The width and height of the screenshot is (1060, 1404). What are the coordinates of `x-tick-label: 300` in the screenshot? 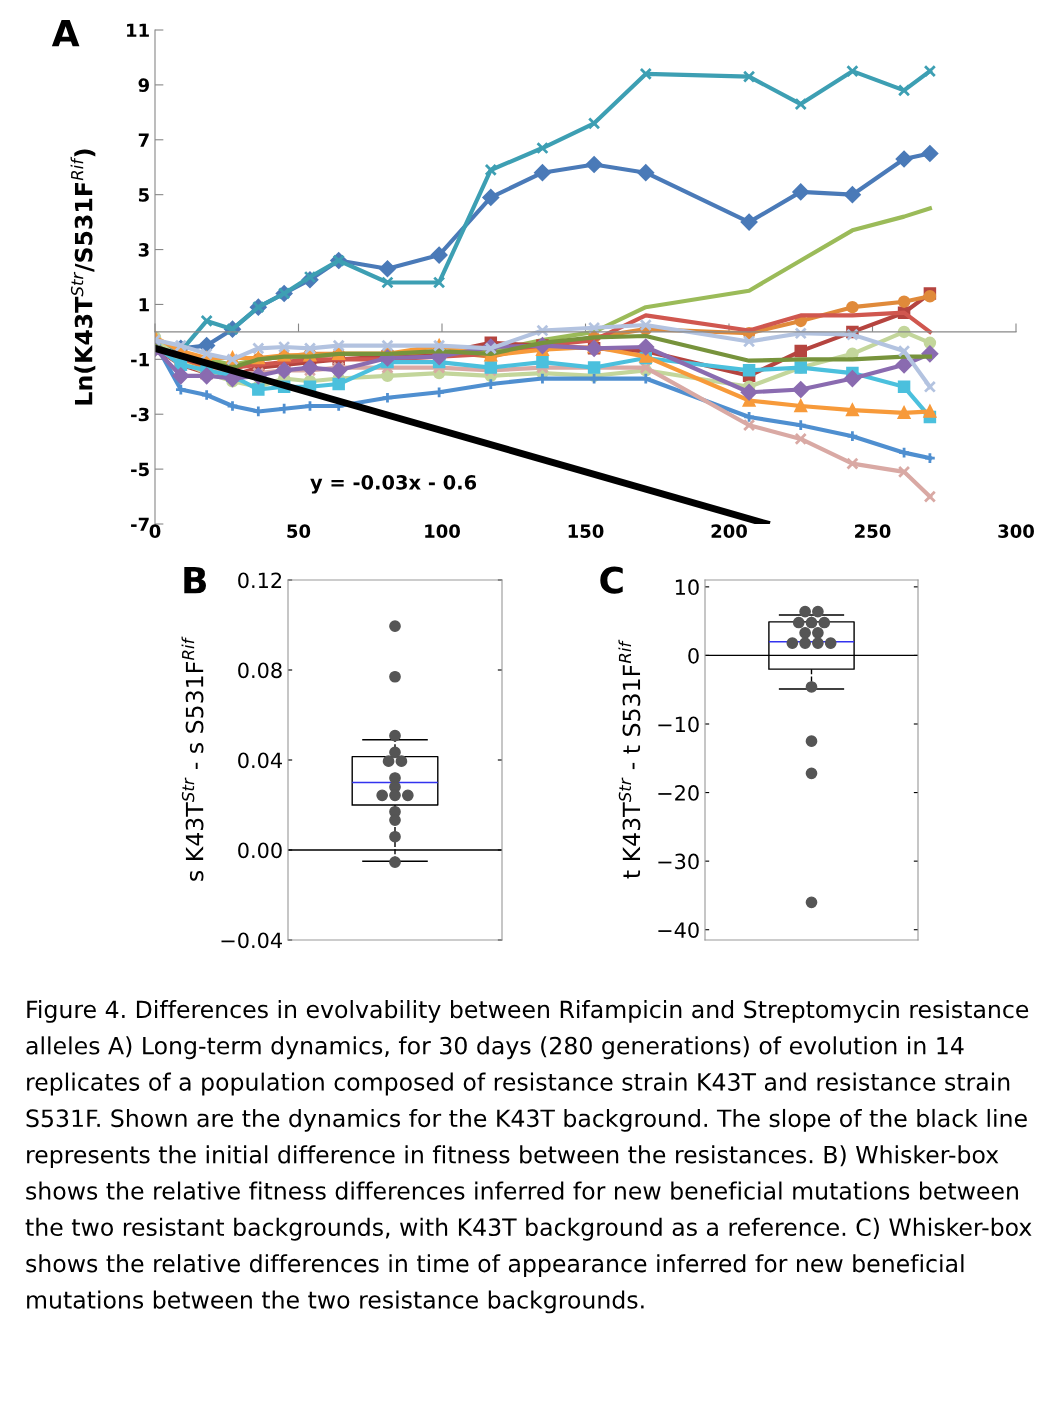 It's located at (1016, 531).